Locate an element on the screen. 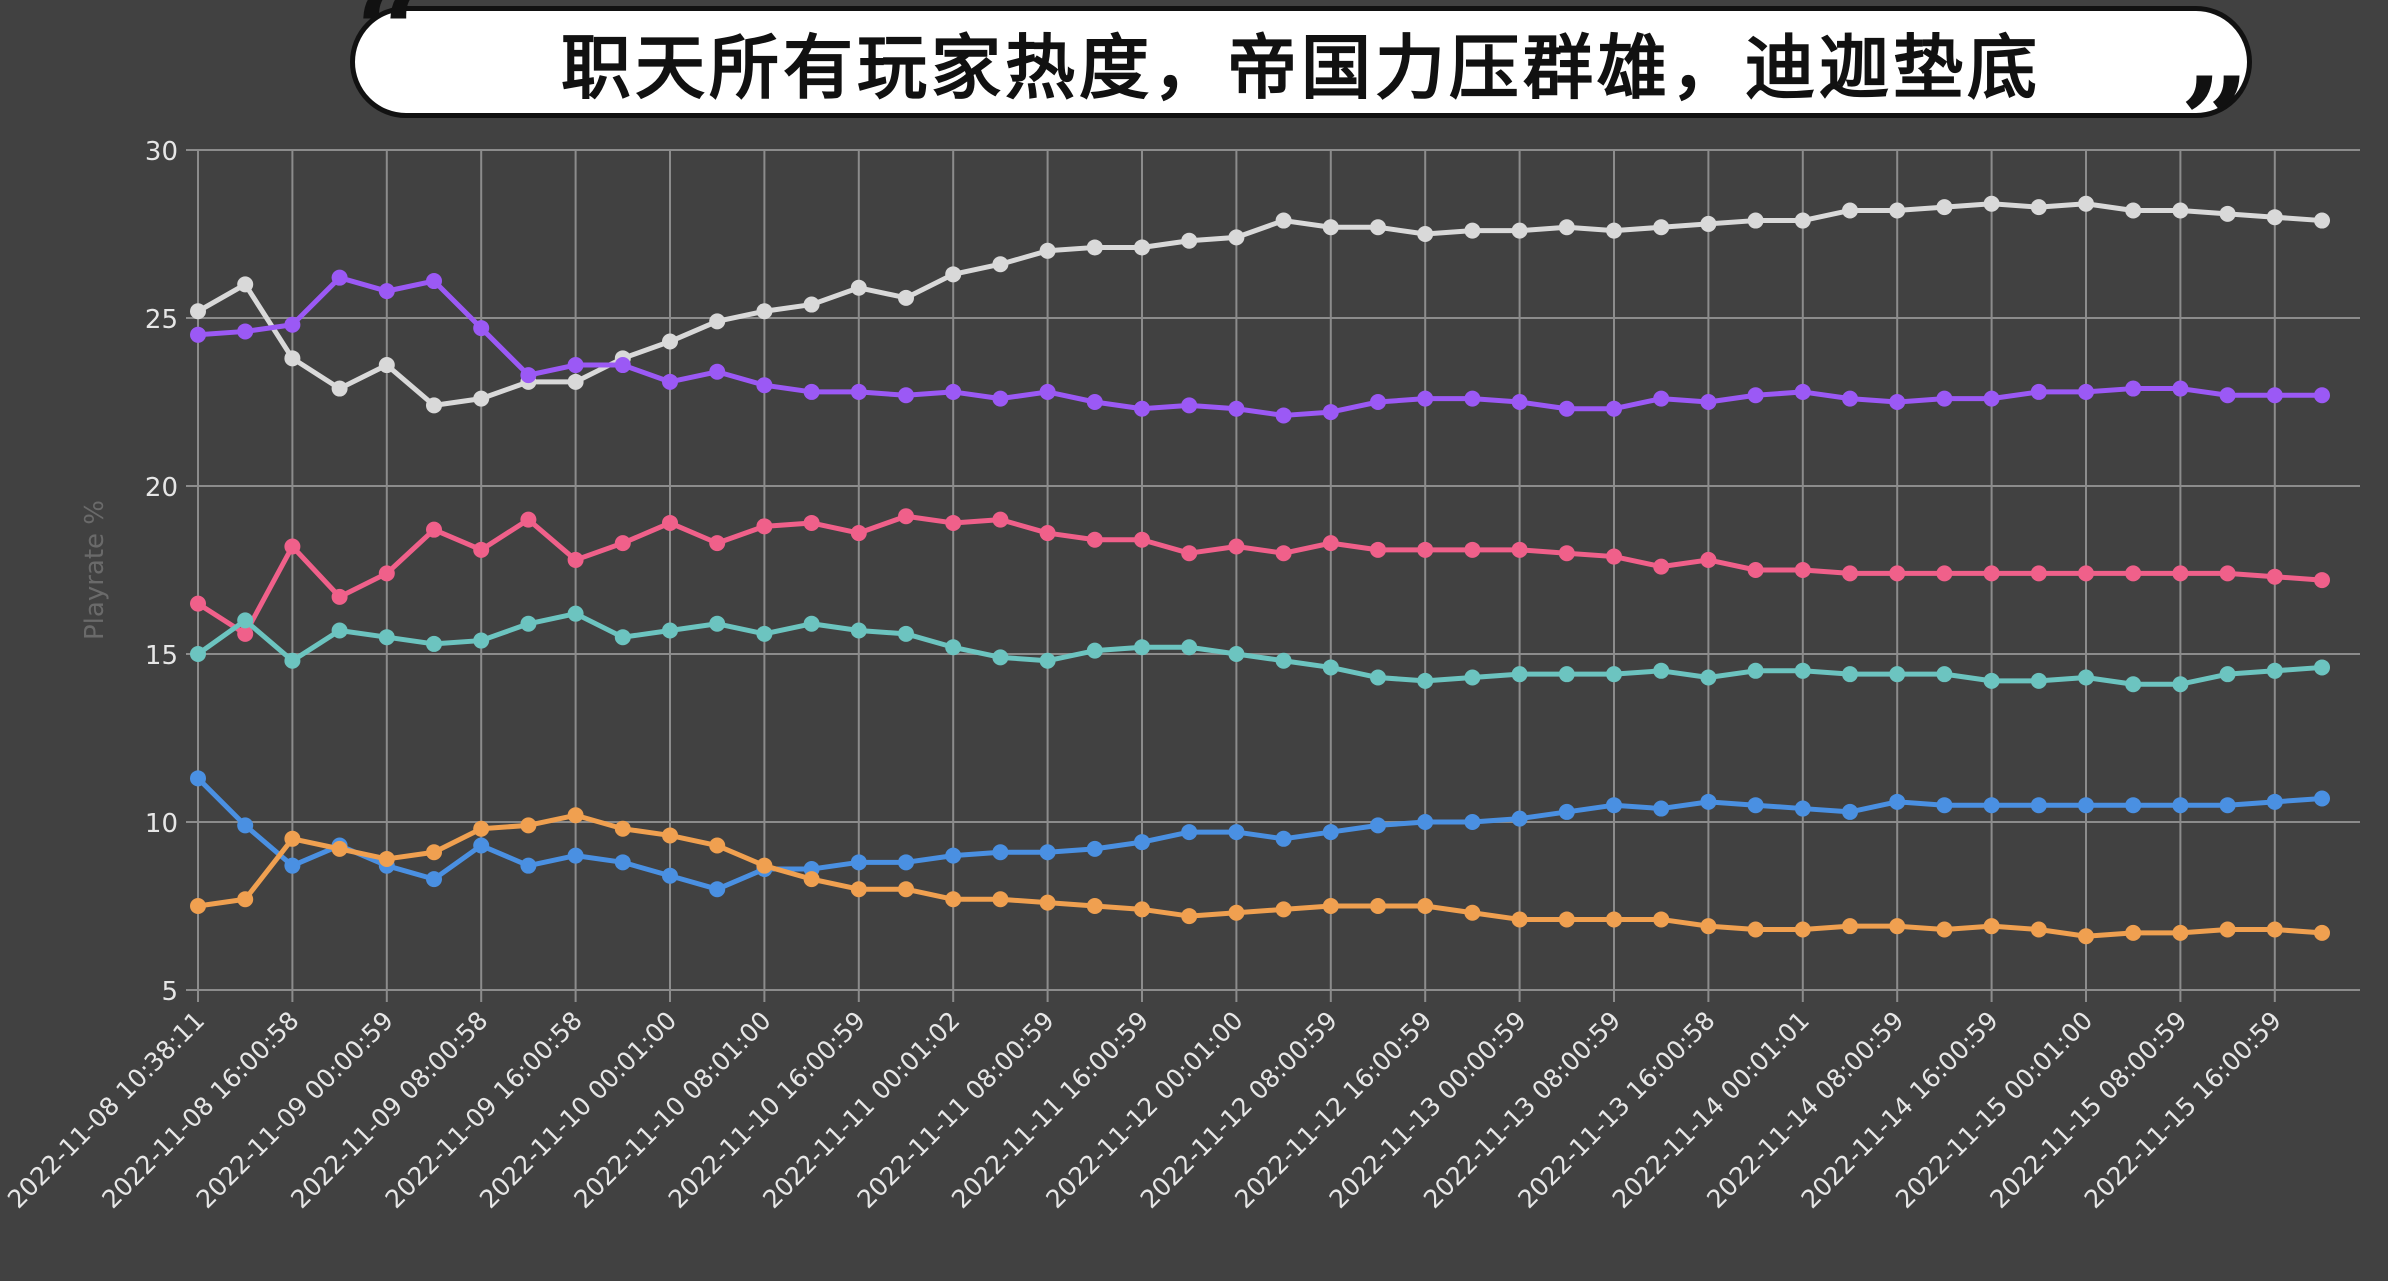  y-tick-label: 30 is located at coordinates (161, 152).